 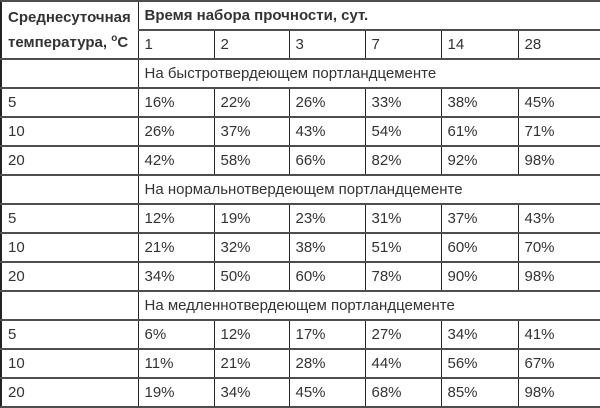 I want to click on table-row: 20 34% 50% 60% 78% 90% 98%, so click(x=300, y=276).